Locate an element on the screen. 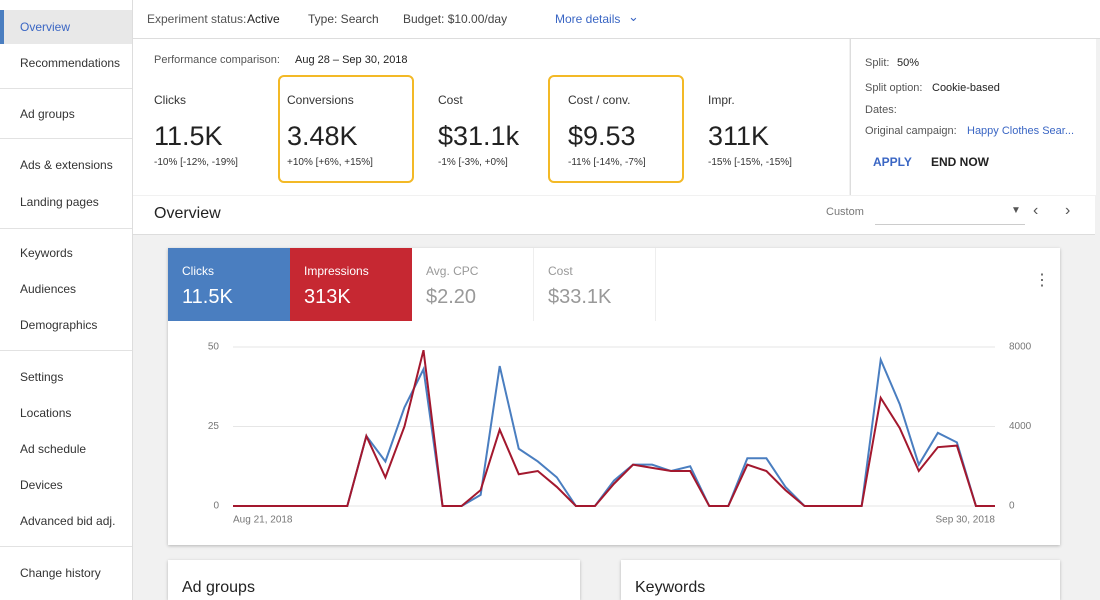 The width and height of the screenshot is (1100, 600). metric-tab: Impressions 313K is located at coordinates (351, 284).